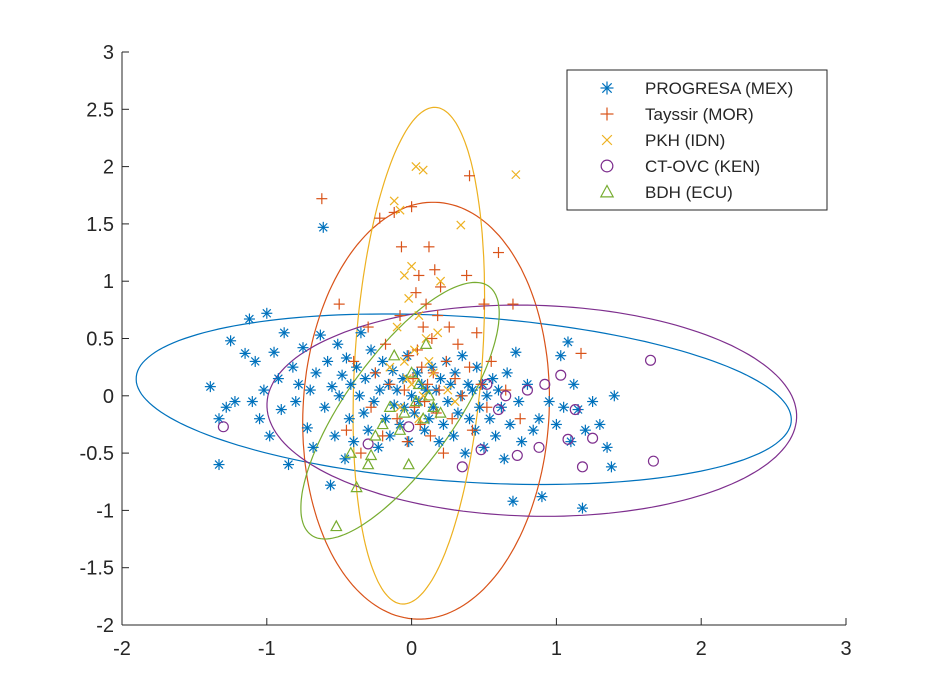 Image resolution: width=934 pixels, height=700 pixels. What do you see at coordinates (97, 569) in the screenshot?
I see `y-tick-label: -1.5` at bounding box center [97, 569].